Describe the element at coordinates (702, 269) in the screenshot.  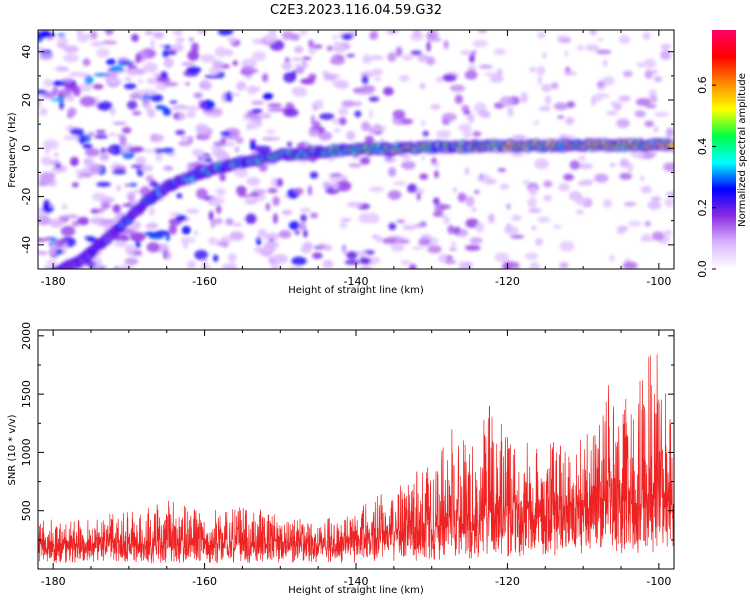
I see `colorbar-tick-label: 0.0` at that location.